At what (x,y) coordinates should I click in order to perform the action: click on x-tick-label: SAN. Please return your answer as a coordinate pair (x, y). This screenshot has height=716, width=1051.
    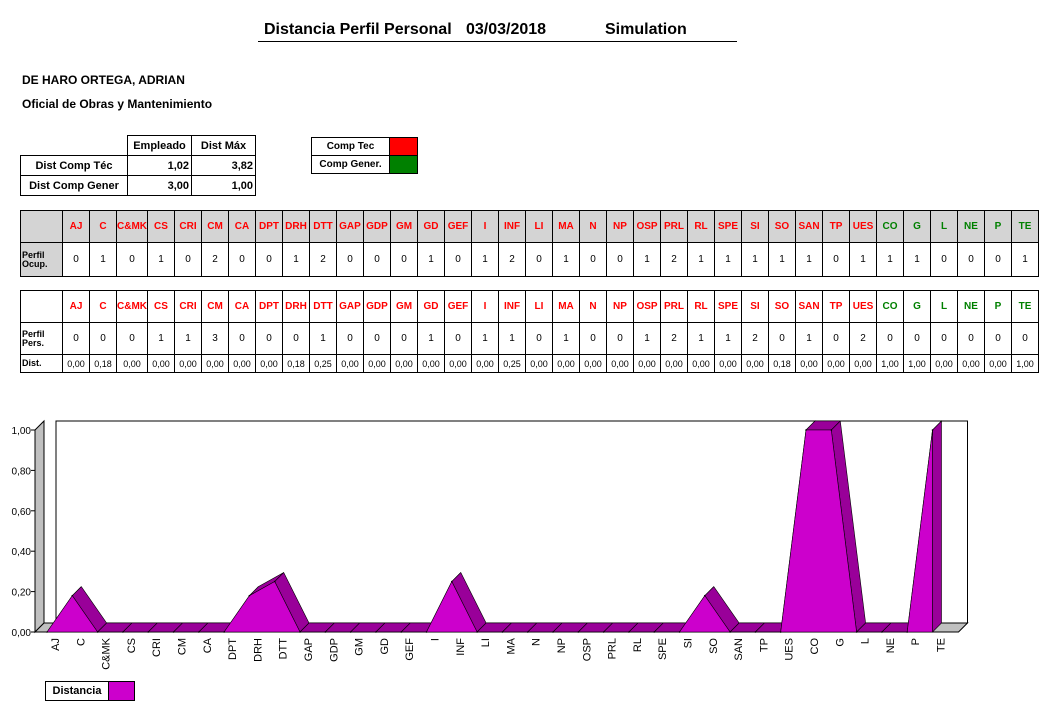
    Looking at the image, I should click on (739, 649).